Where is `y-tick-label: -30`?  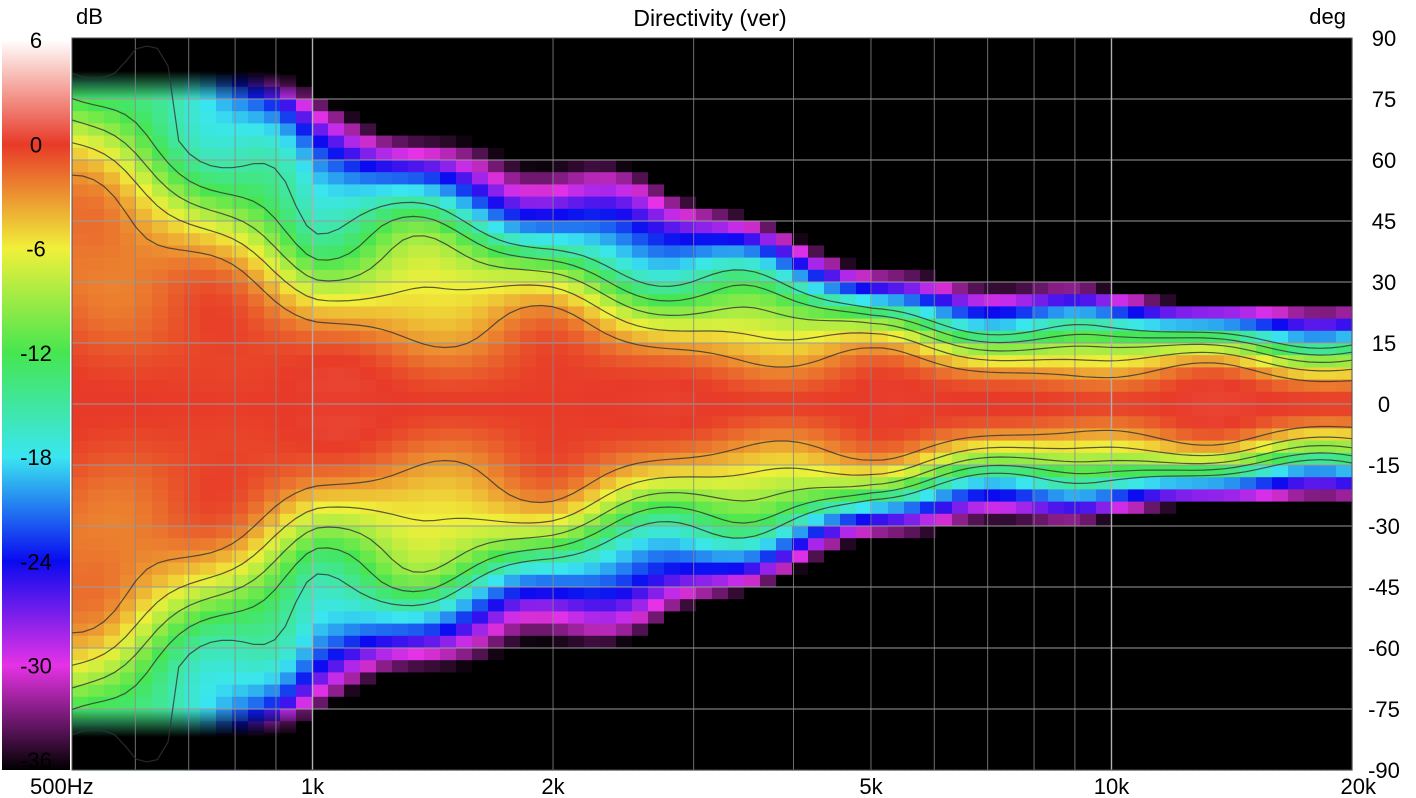 y-tick-label: -30 is located at coordinates (1384, 526).